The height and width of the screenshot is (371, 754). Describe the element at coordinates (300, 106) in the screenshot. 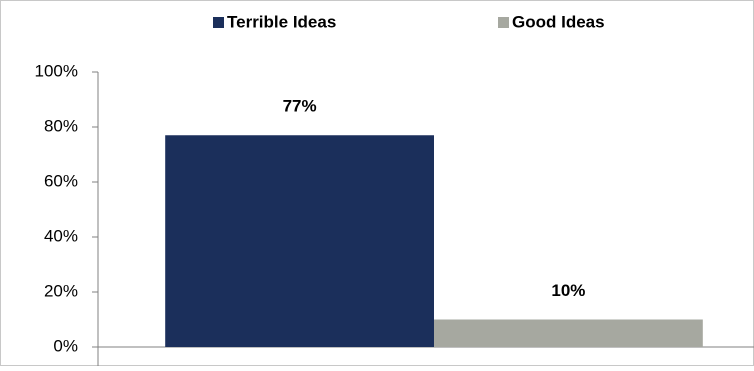

I see `value-label: 77%` at that location.